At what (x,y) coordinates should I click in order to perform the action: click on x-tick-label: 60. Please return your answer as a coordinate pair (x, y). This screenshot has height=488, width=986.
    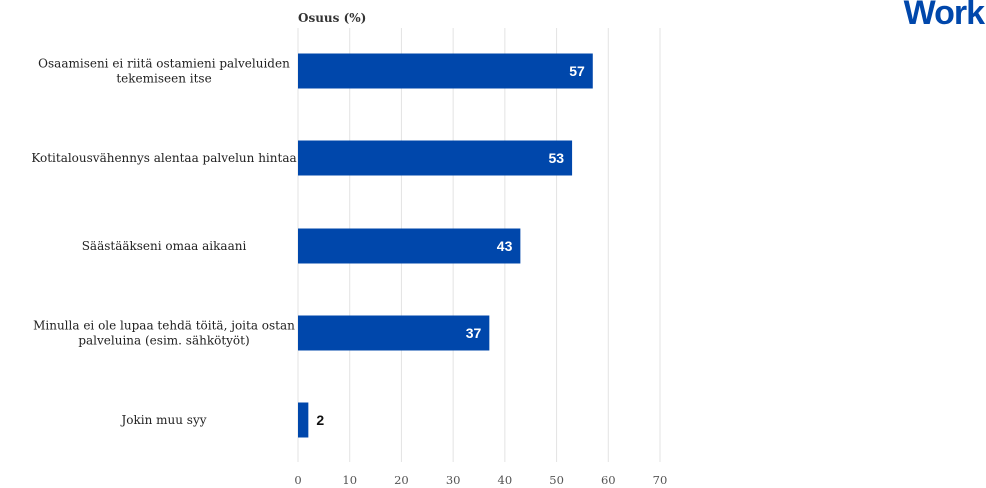
    Looking at the image, I should click on (608, 480).